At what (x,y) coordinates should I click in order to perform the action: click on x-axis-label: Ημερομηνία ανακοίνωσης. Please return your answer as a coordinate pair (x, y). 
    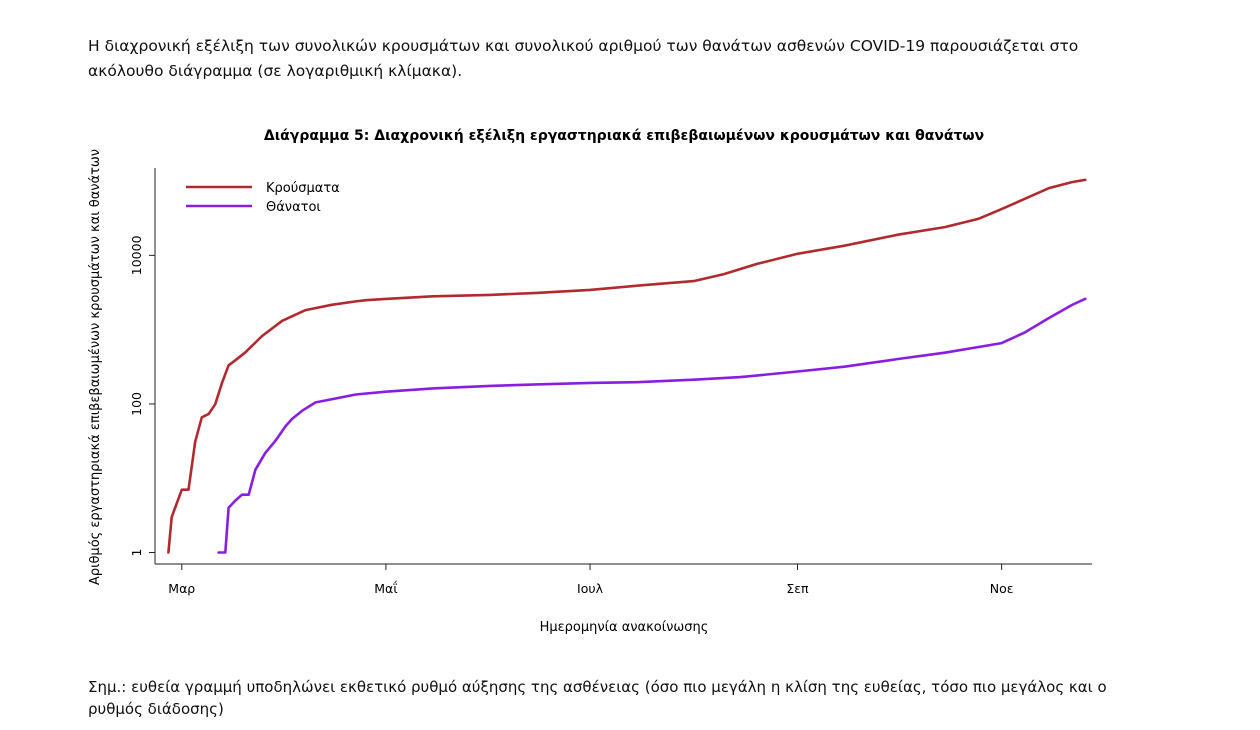
    Looking at the image, I should click on (624, 627).